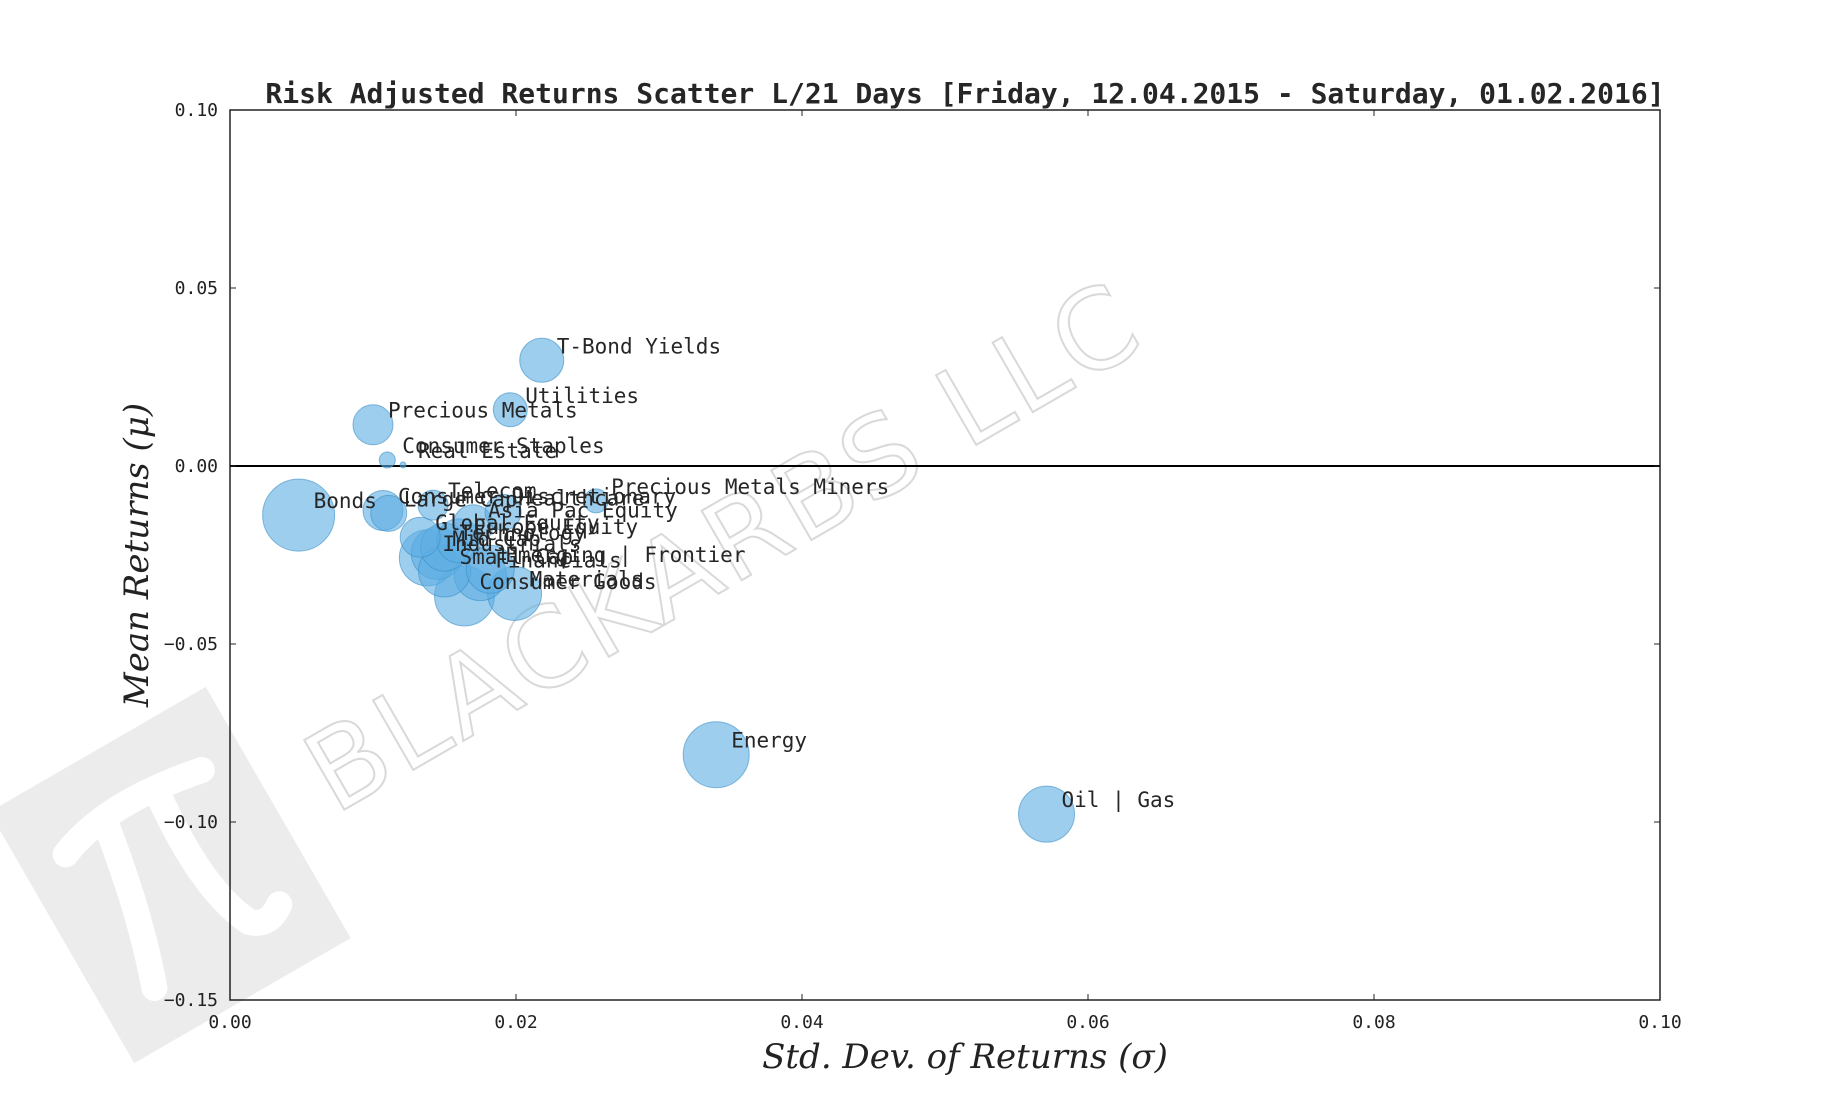 The height and width of the screenshot is (1100, 1825). Describe the element at coordinates (625, 555) in the screenshot. I see `label-emerging-frontier: Emerging | Frontier` at that location.